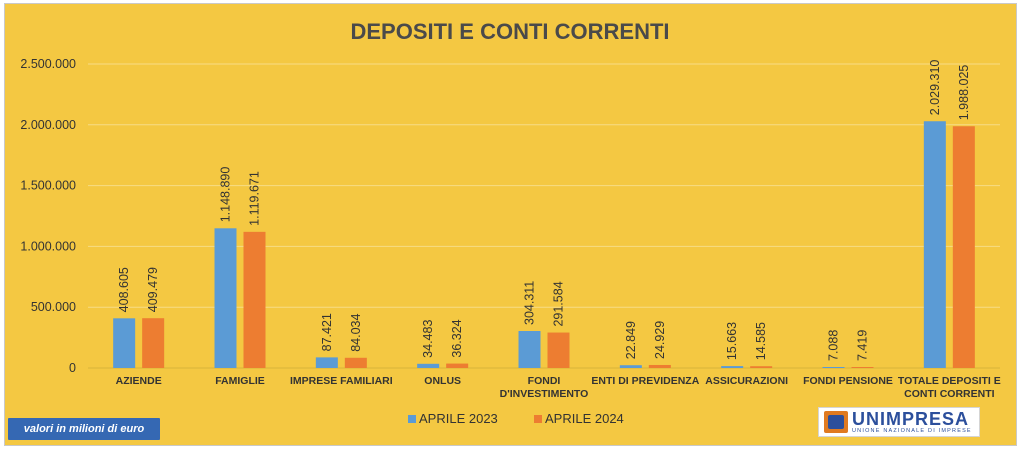 The image size is (1024, 453). Describe the element at coordinates (84, 429) in the screenshot. I see `units-note: valori in milioni di euro` at that location.